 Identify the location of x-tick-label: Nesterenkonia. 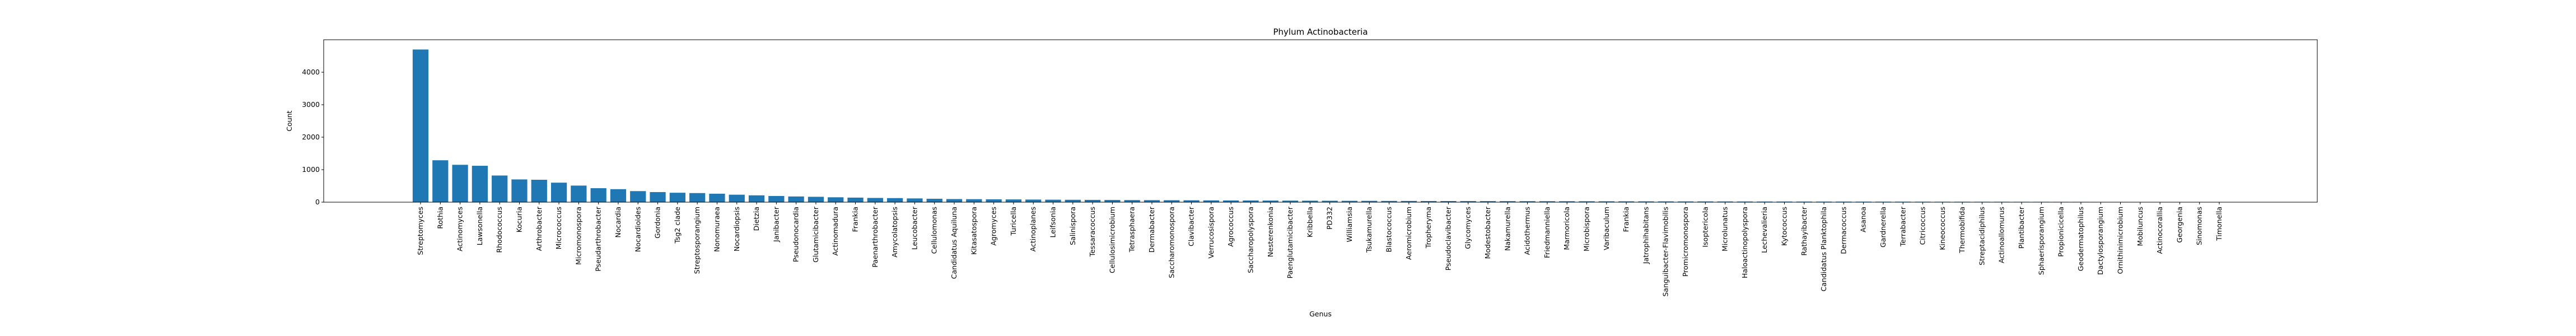
(1271, 232).